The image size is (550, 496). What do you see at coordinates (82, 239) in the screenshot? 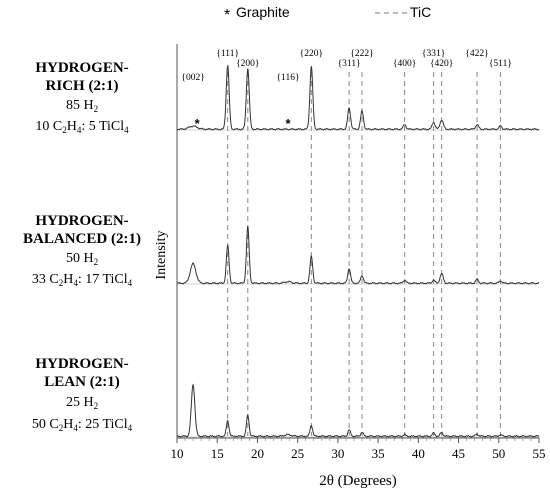
I see `sample-title-line2: BALANCED (2:1)` at bounding box center [82, 239].